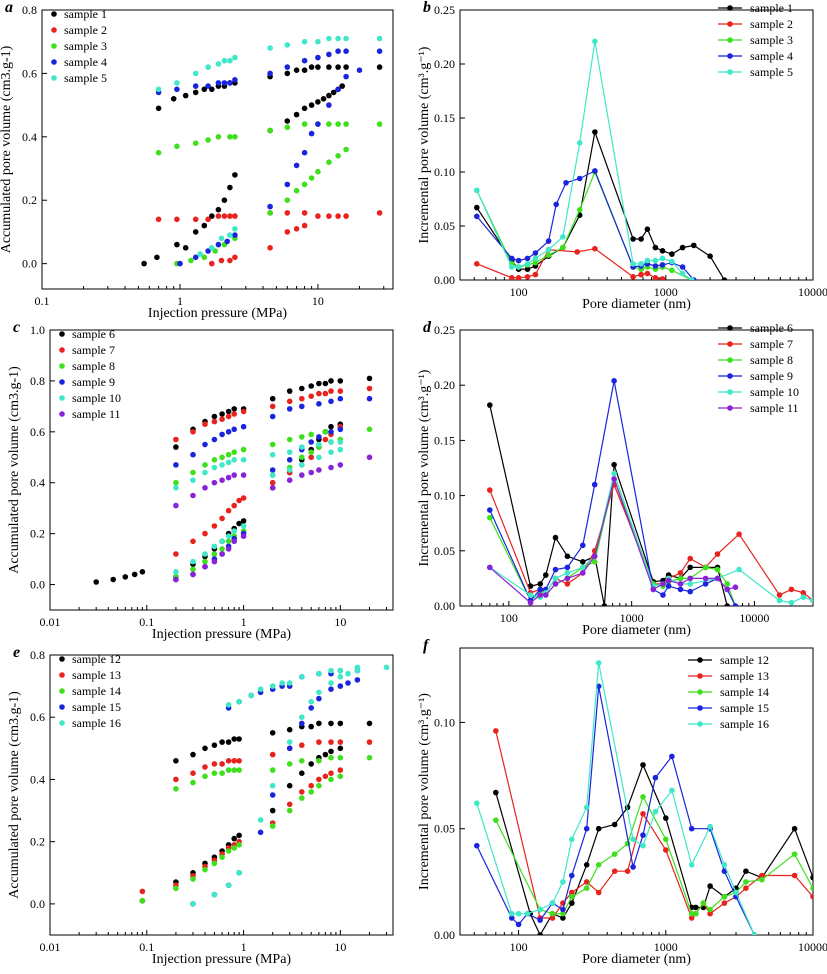 This screenshot has width=827, height=974. Describe the element at coordinates (666, 947) in the screenshot. I see `x-tick-label: 1000` at that location.